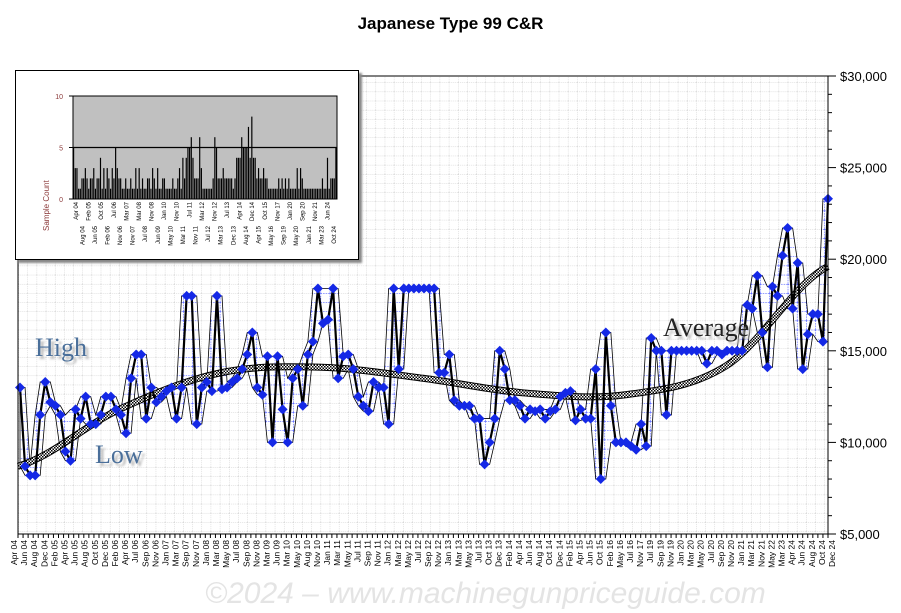  What do you see at coordinates (196, 553) in the screenshot?
I see `x-tick-label: Nov 07` at bounding box center [196, 553].